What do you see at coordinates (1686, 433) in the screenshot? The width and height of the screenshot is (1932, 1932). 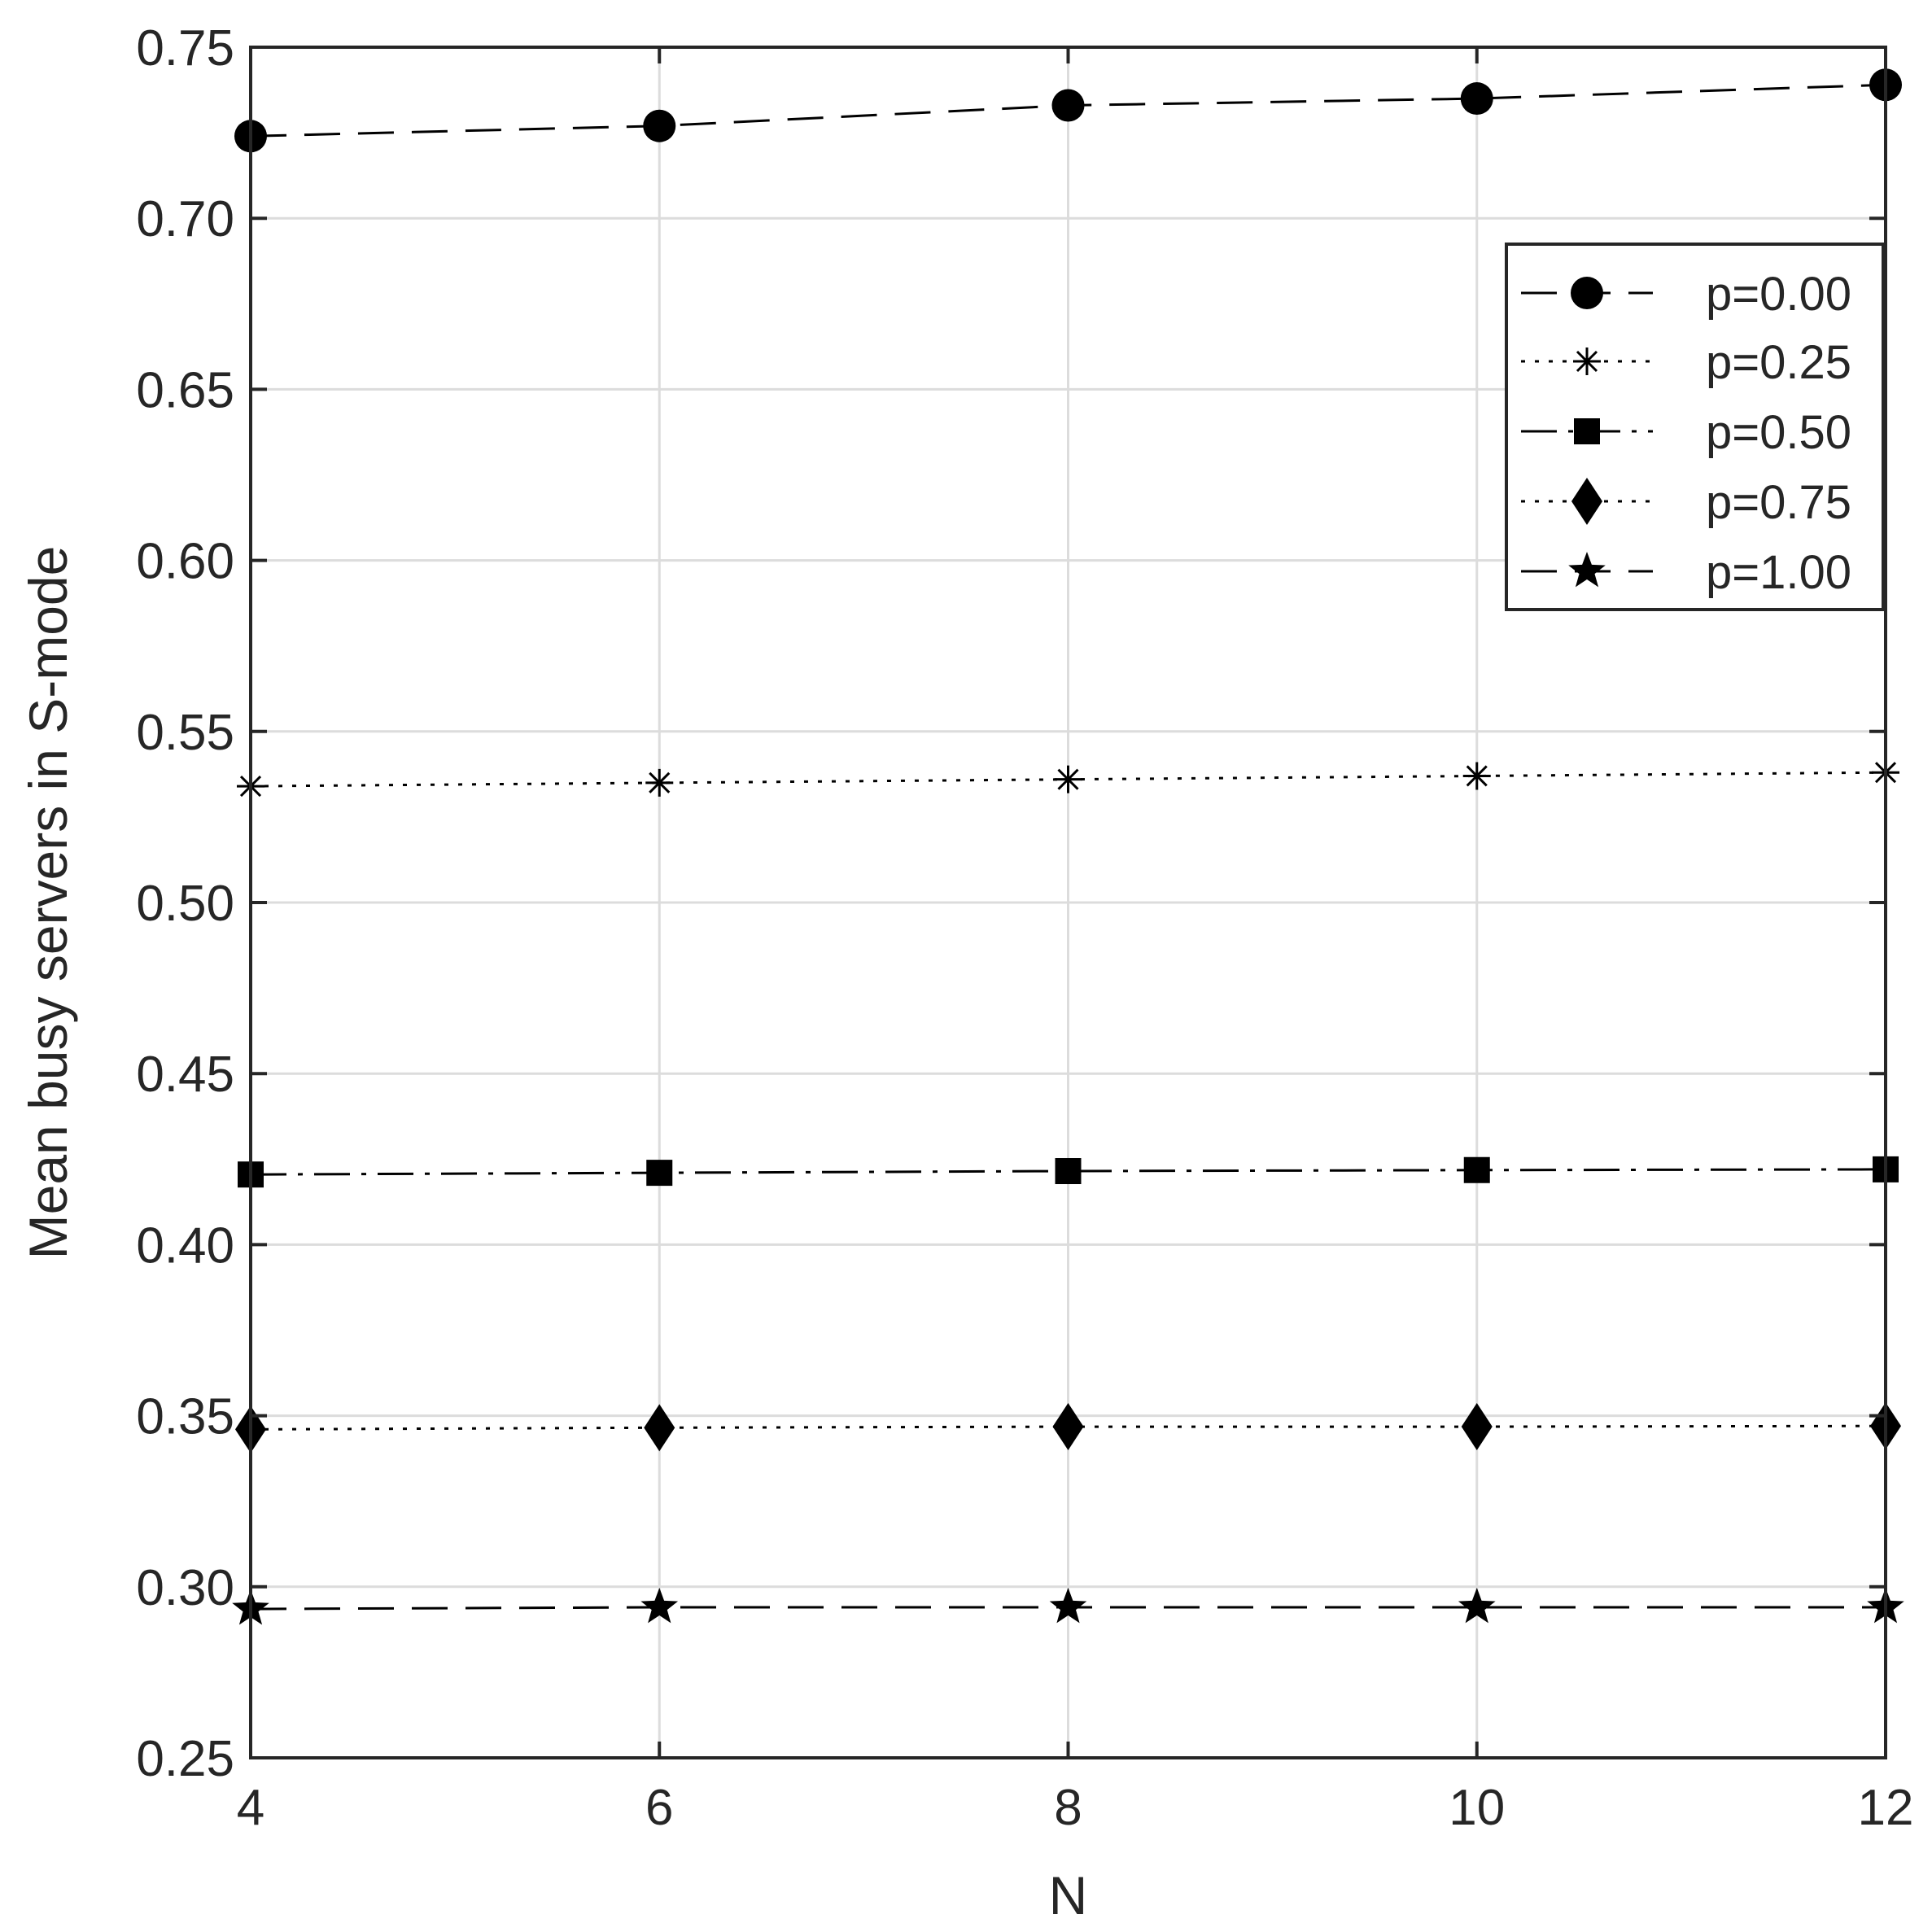 I see `legend-entry: p=0.50` at bounding box center [1686, 433].